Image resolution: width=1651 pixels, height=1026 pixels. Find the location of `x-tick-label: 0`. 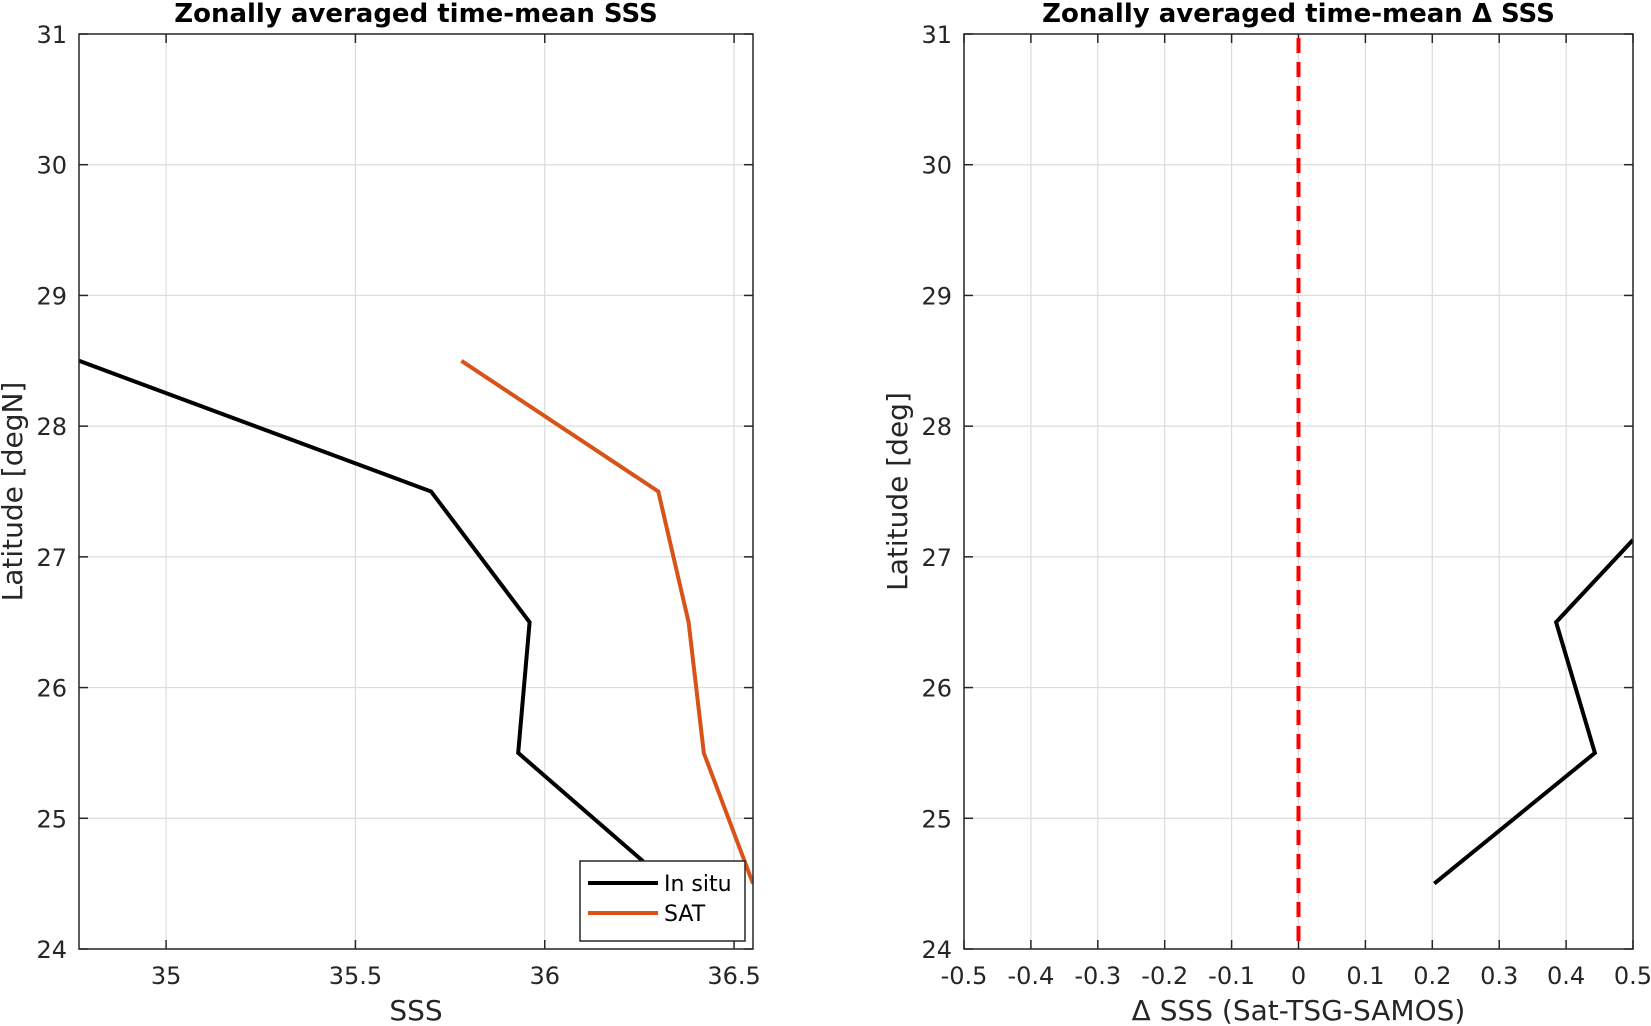

x-tick-label: 0 is located at coordinates (1298, 976).